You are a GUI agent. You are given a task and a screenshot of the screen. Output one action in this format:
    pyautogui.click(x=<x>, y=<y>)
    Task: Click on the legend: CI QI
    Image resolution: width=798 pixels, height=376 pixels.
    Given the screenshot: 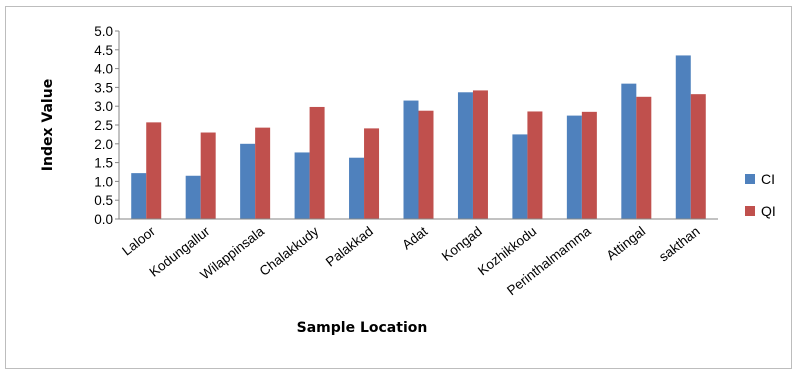 What is the action you would take?
    pyautogui.click(x=760, y=195)
    